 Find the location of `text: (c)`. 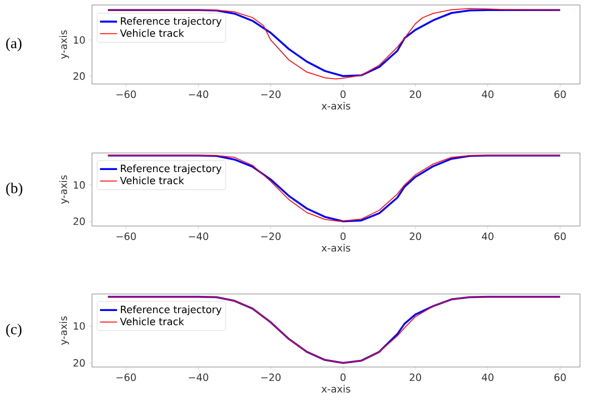

text: (c) is located at coordinates (14, 331).